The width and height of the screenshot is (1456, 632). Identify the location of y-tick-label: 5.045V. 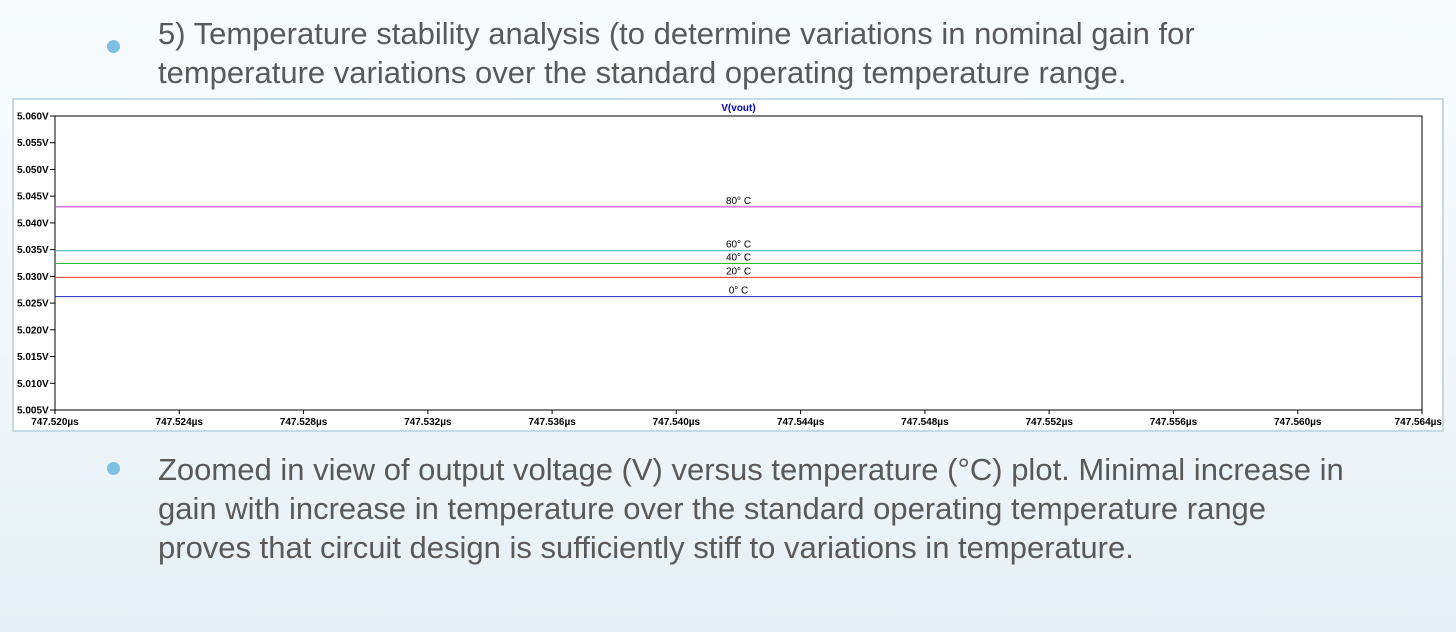
(33, 197).